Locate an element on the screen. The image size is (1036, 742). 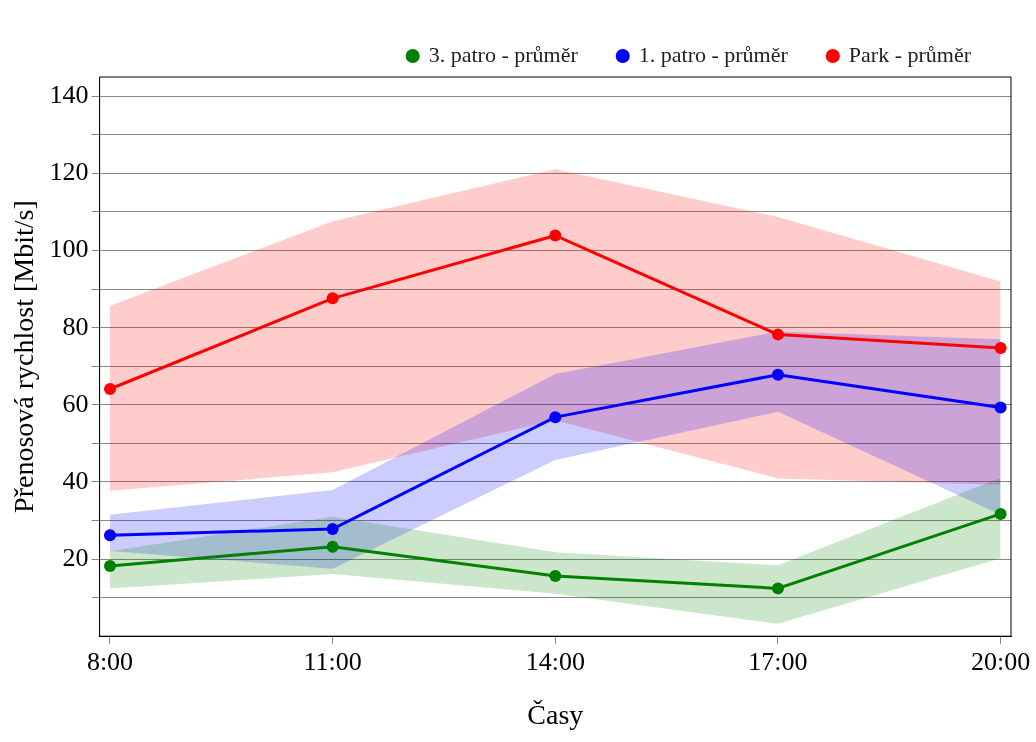
x-tick-label: 11:00 is located at coordinates (332, 661).